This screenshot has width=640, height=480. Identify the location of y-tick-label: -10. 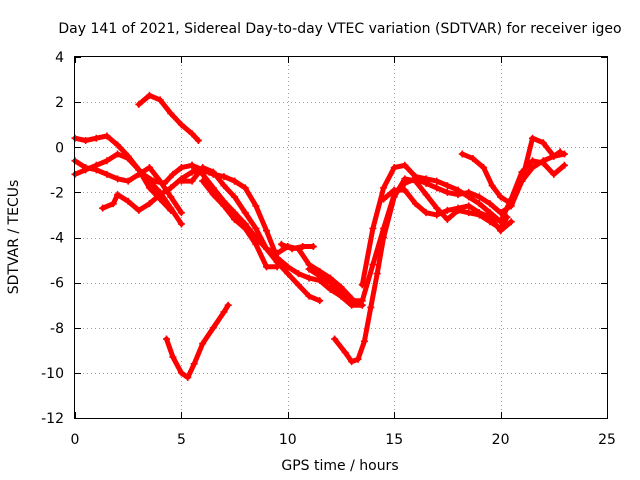
(52, 374).